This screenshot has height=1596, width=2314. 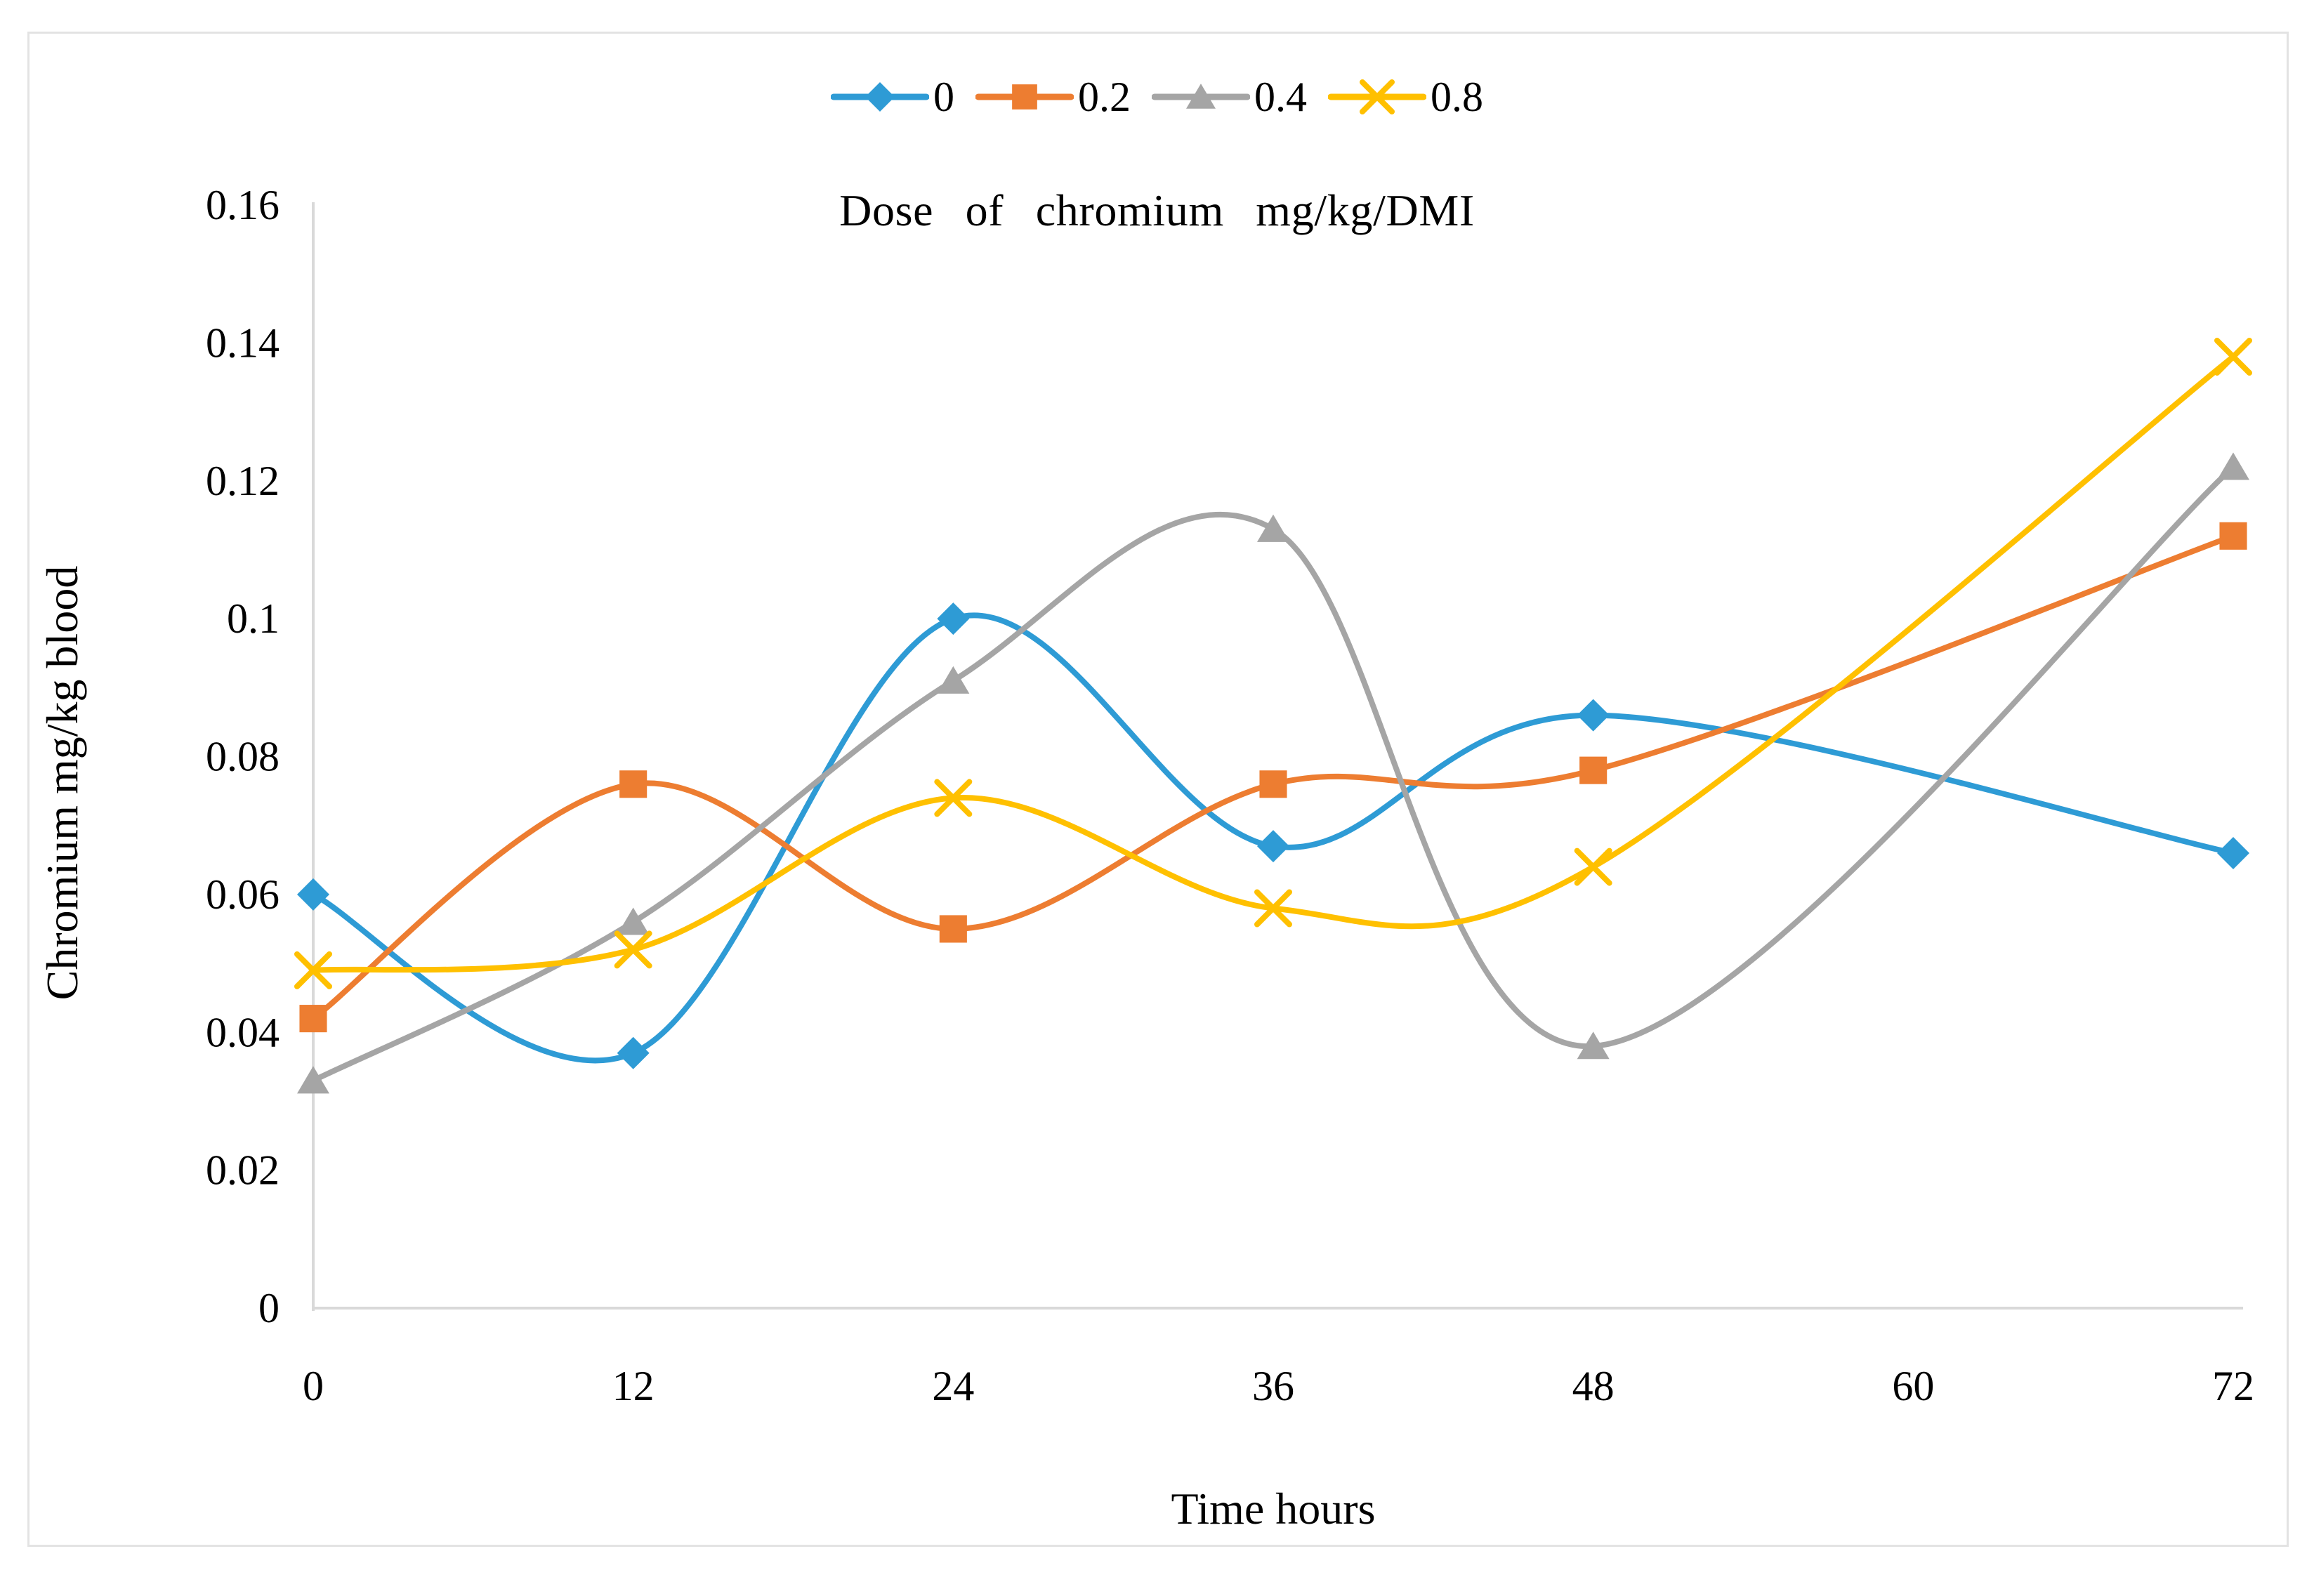 I want to click on legend-key-square-icon, so click(x=1024, y=97).